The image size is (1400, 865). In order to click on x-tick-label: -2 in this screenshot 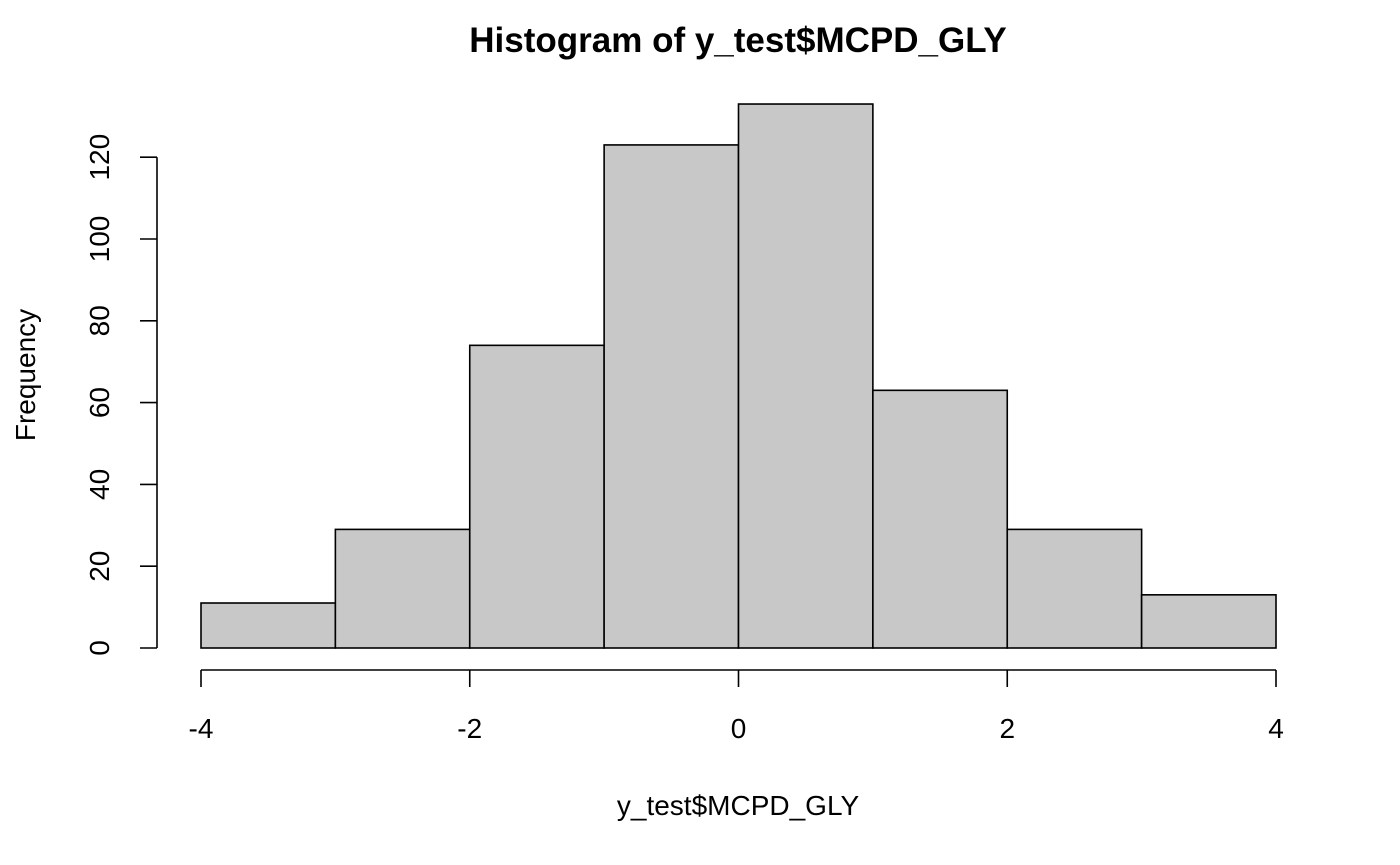, I will do `click(469, 728)`.